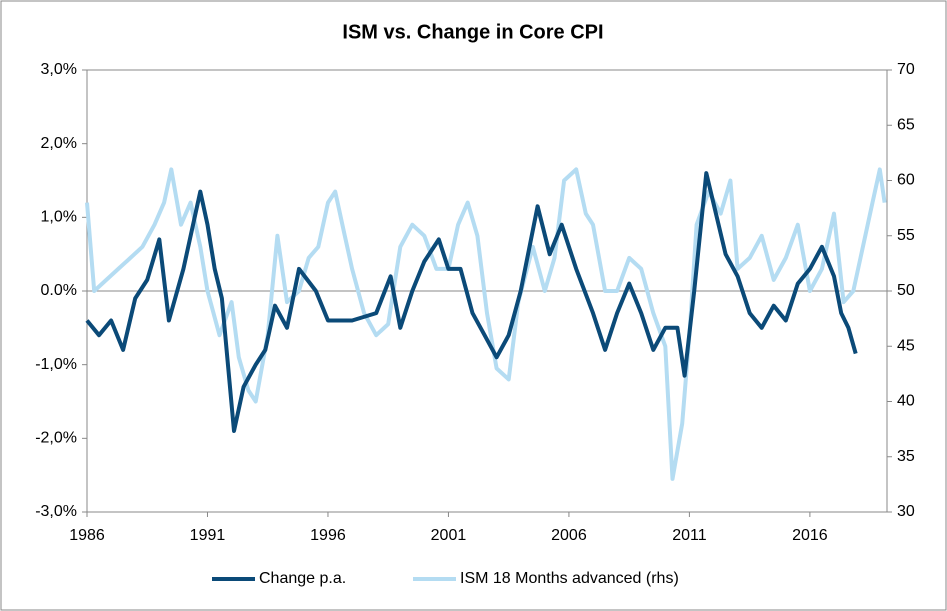 The height and width of the screenshot is (611, 947). Describe the element at coordinates (328, 535) in the screenshot. I see `x-tick-label: 1996` at that location.